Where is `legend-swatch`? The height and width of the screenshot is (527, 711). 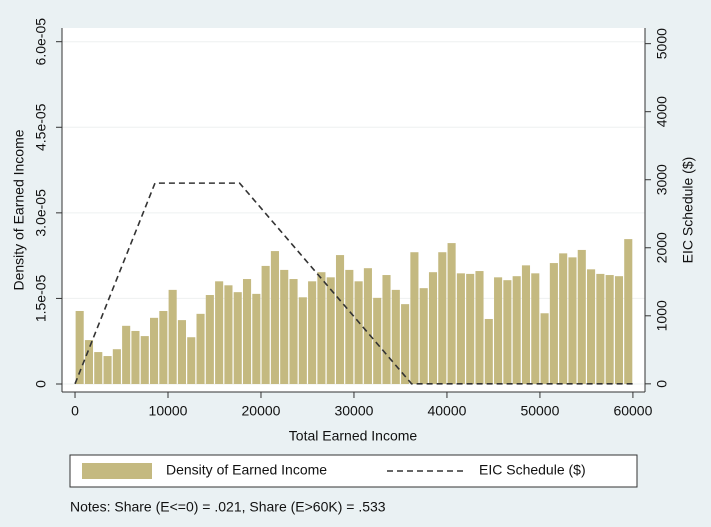
legend-swatch is located at coordinates (117, 471).